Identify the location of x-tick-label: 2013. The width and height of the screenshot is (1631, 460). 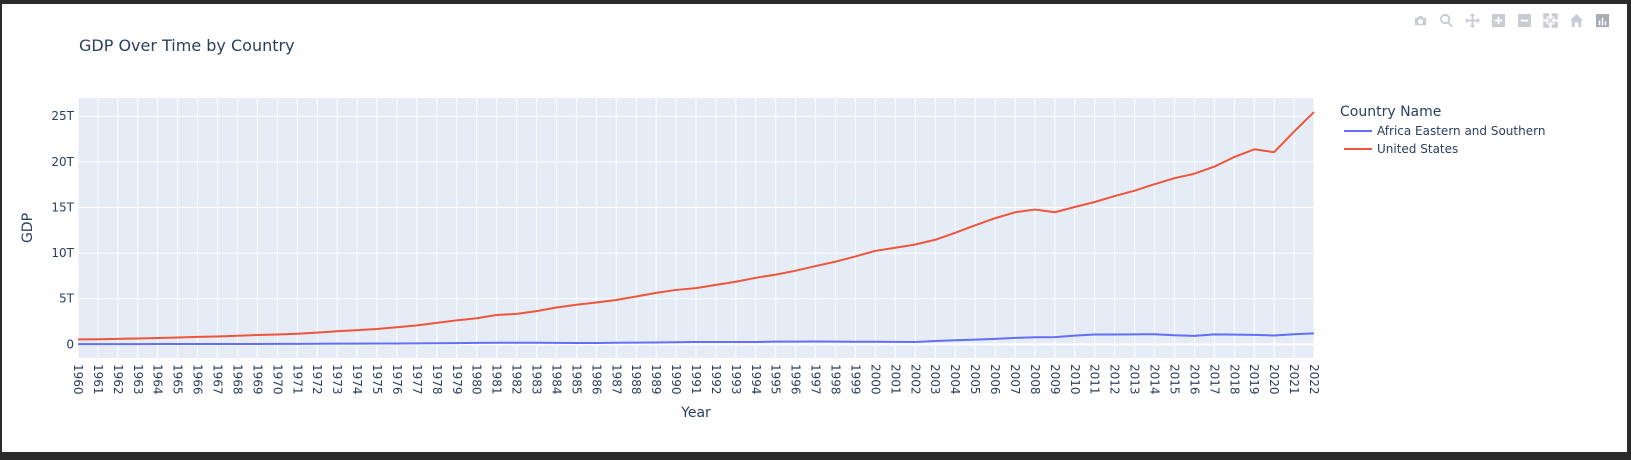
(1135, 379).